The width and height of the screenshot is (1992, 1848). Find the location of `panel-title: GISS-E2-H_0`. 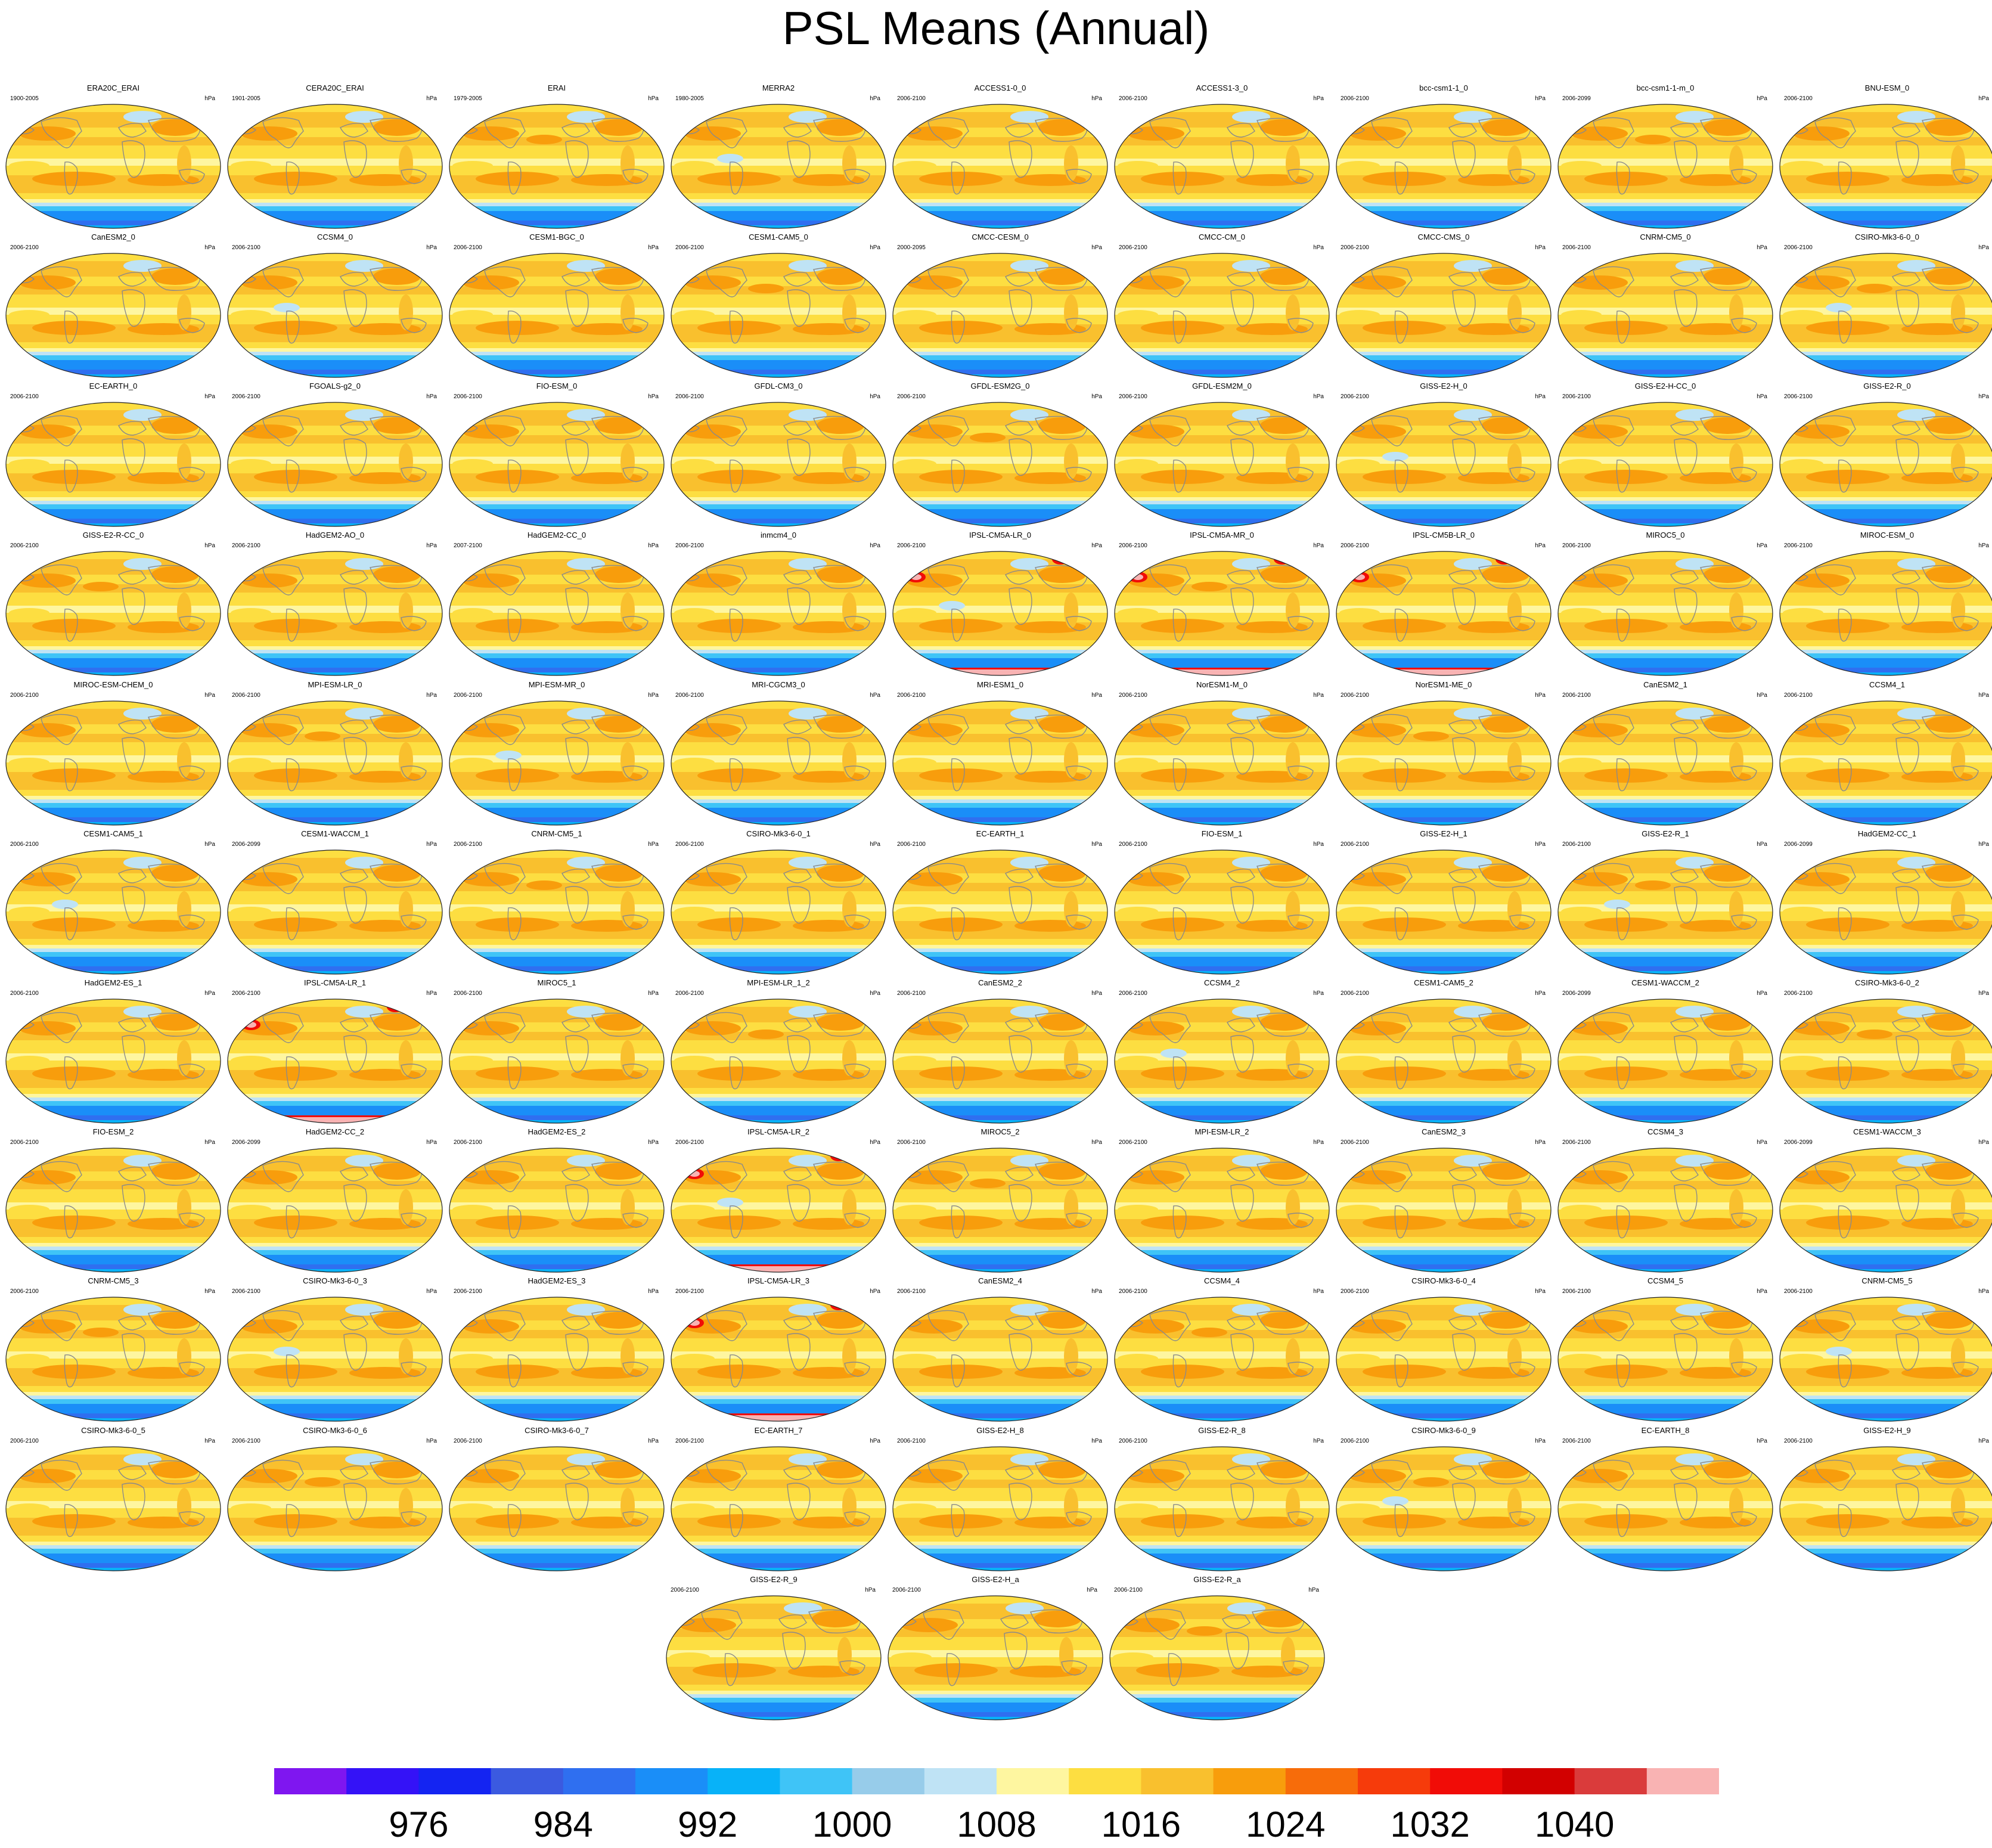

panel-title: GISS-E2-H_0 is located at coordinates (1443, 386).